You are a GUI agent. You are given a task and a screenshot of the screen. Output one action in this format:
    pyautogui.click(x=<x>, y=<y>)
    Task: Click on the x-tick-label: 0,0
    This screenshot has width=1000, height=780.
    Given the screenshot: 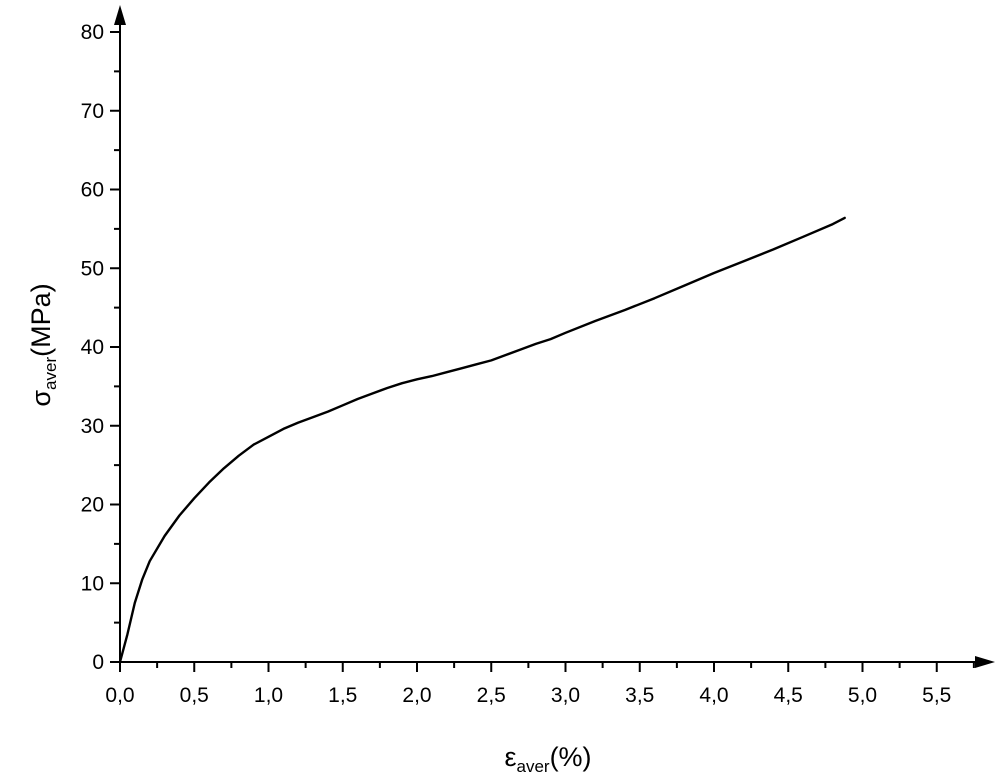 What is the action you would take?
    pyautogui.click(x=119, y=695)
    